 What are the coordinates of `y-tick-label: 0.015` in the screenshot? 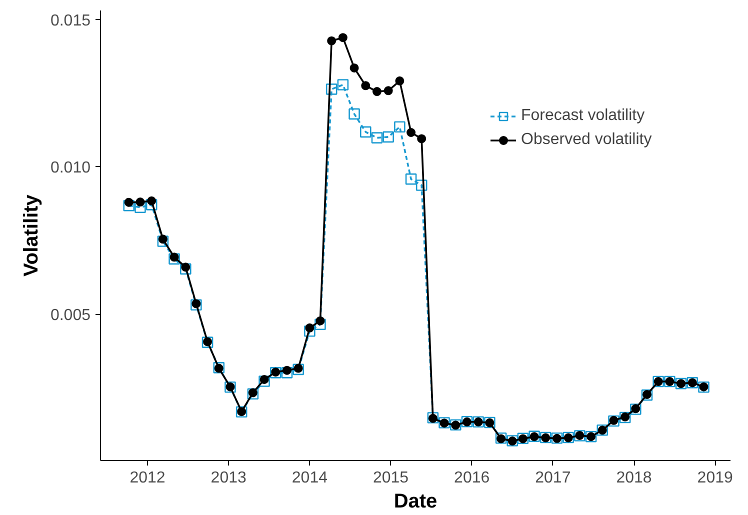 It's located at (70, 21).